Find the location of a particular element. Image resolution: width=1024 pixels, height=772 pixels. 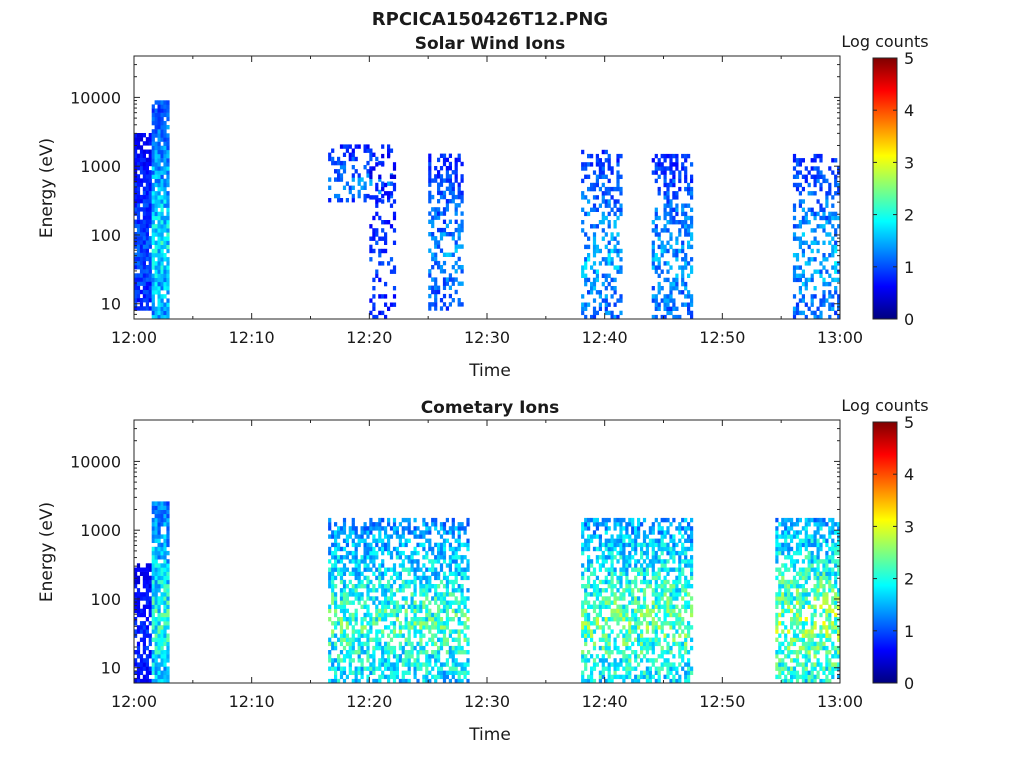

colorbar-tick-label: 3 is located at coordinates (909, 526).